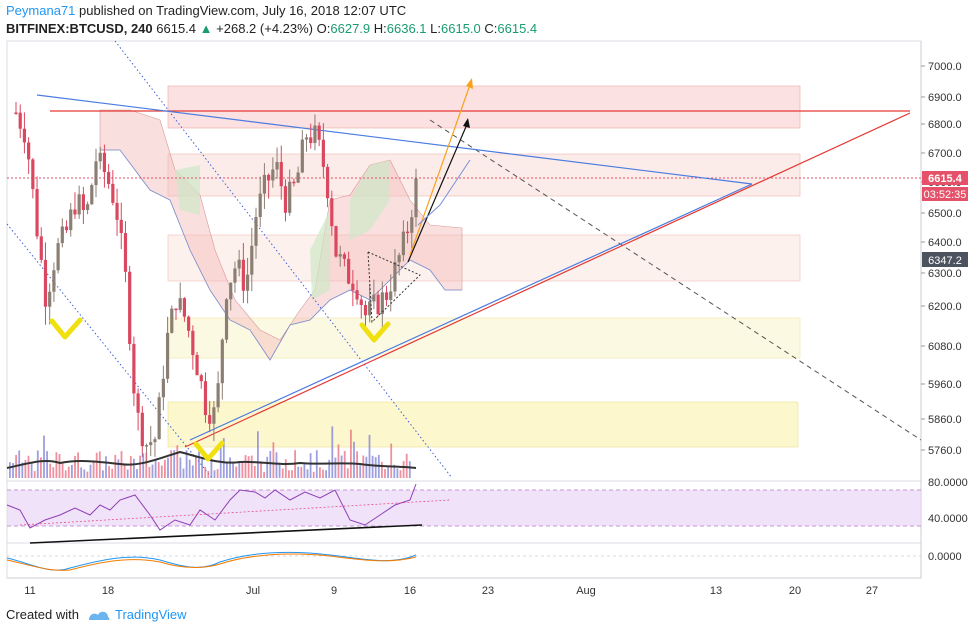  Describe the element at coordinates (464, 560) in the screenshot. I see `macd-pane` at that location.